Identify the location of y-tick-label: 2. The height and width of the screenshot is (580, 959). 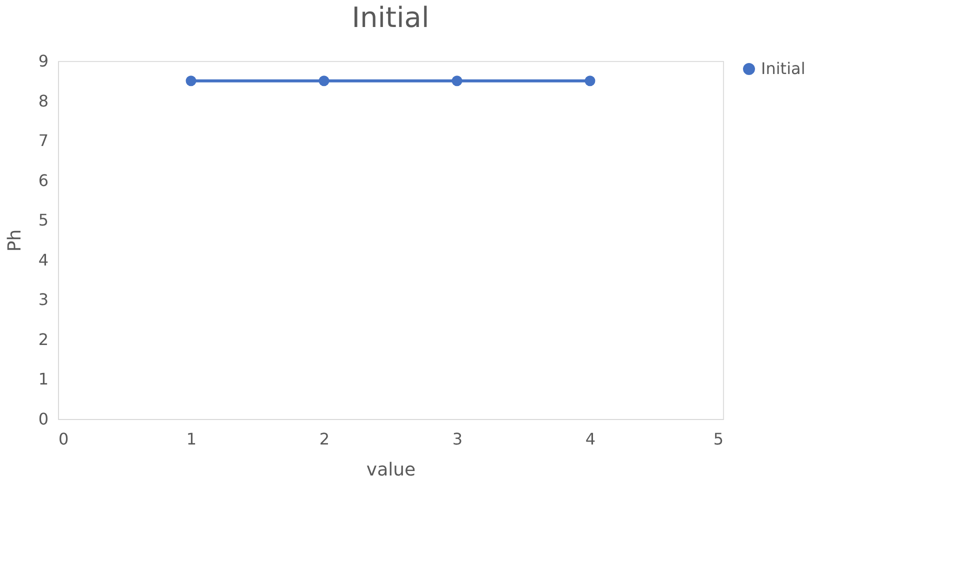
(43, 339).